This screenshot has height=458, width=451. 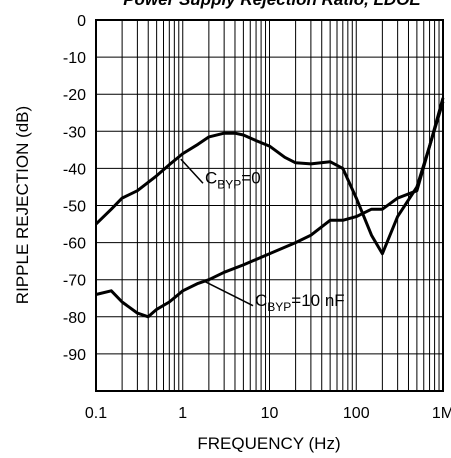 What do you see at coordinates (233, 180) in the screenshot?
I see `series-label-1: CBYP=0` at bounding box center [233, 180].